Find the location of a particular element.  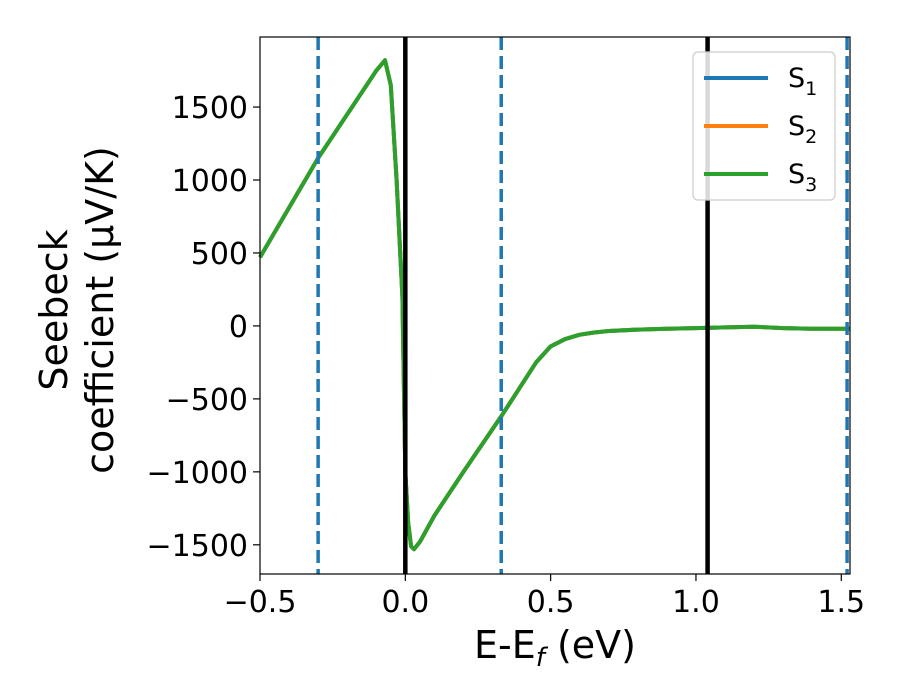

y-tick-label: 500 is located at coordinates (219, 254).